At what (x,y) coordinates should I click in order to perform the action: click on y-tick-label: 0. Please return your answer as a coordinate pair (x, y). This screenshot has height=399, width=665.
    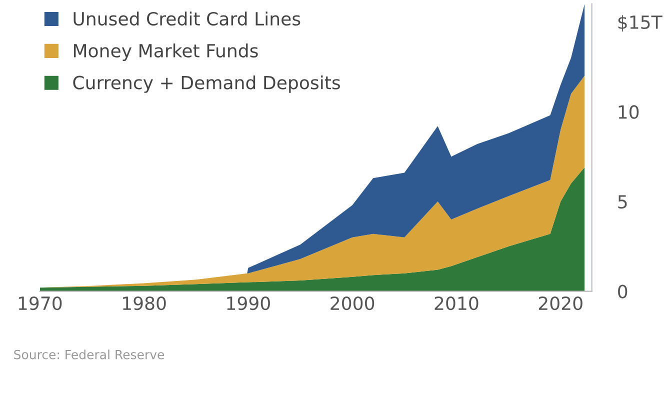
    Looking at the image, I should click on (623, 291).